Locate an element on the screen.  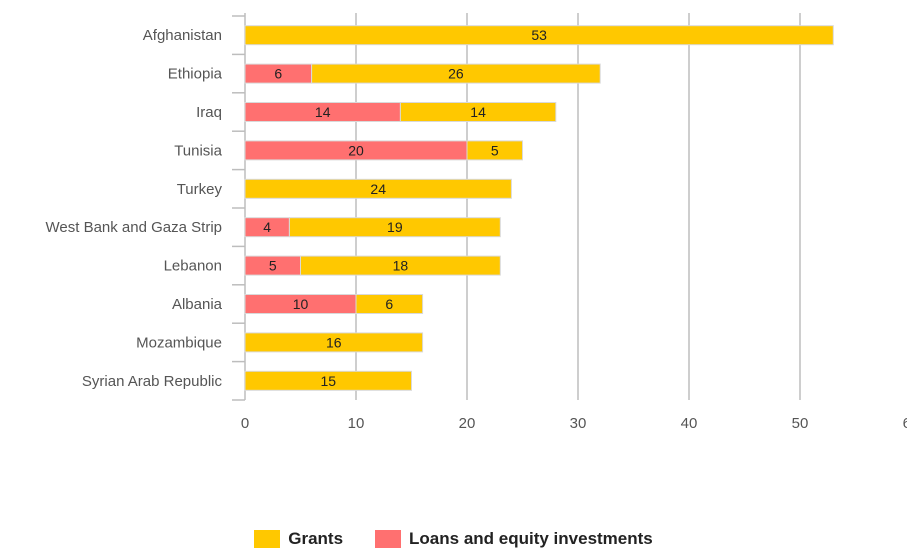
data-label-grants-ethiopia: 26 is located at coordinates (456, 74).